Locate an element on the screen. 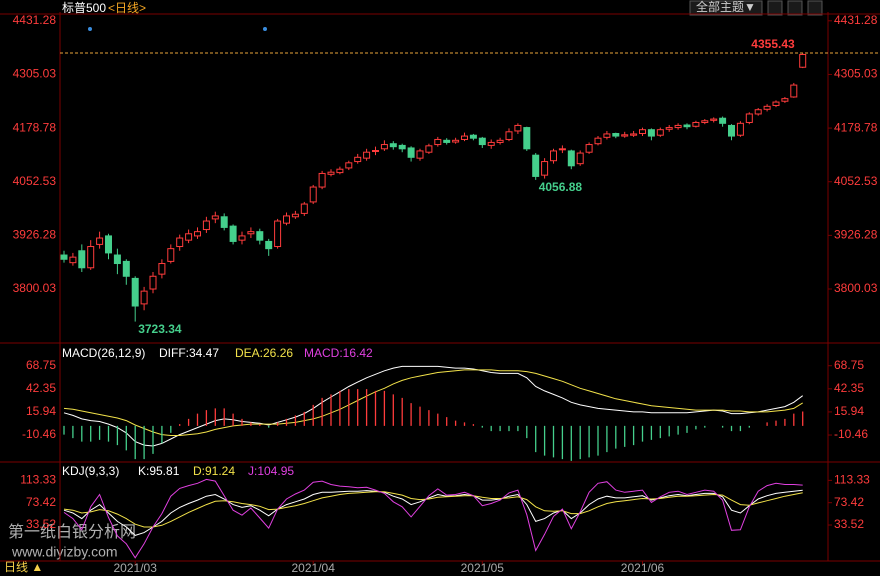 The image size is (880, 576). y-tick-label-right: 4305.03 is located at coordinates (856, 74).